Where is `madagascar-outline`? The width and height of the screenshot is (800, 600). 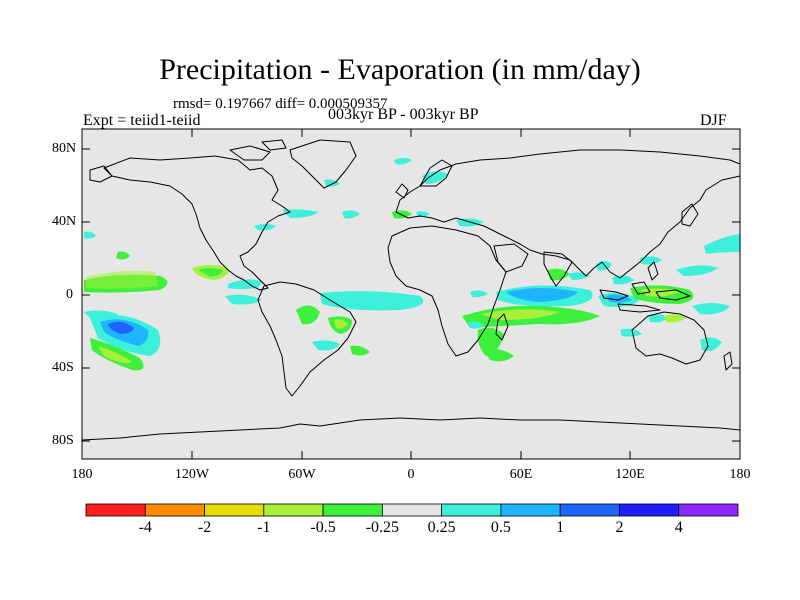
madagascar-outline is located at coordinates (502, 327).